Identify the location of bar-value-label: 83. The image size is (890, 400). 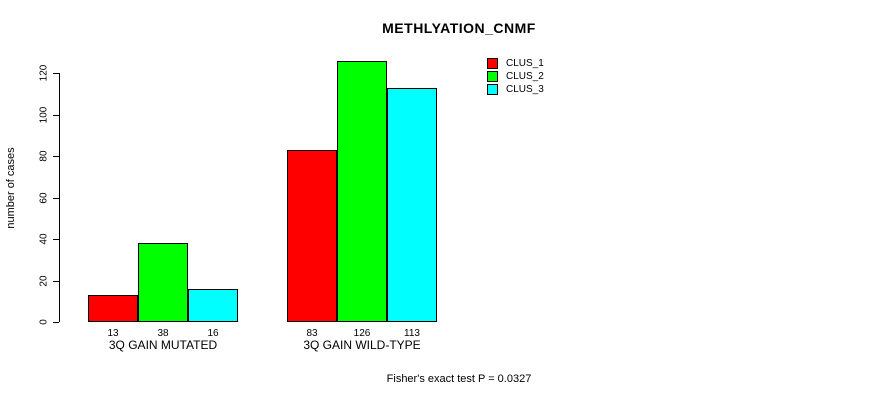
(312, 333).